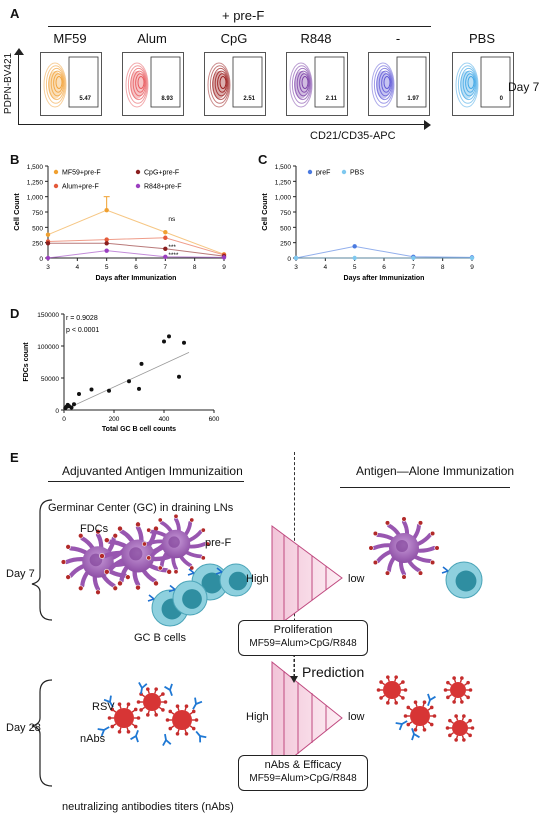  Describe the element at coordinates (384, 278) in the screenshot. I see `x-axis-title: Days after Immunization` at that location.